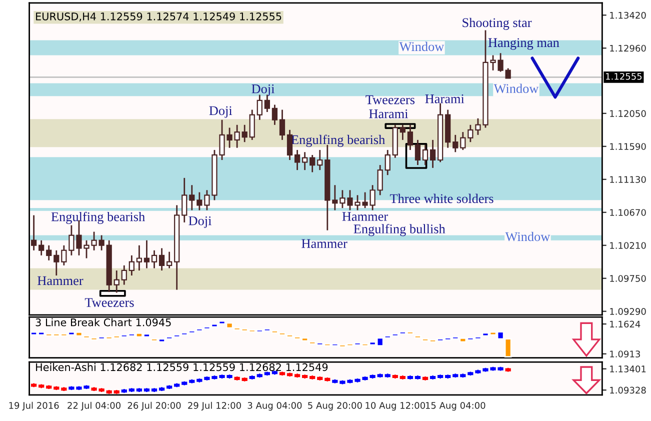 The height and width of the screenshot is (421, 651). I want to click on x-tick-label: 5 Aug 20:00, so click(335, 406).